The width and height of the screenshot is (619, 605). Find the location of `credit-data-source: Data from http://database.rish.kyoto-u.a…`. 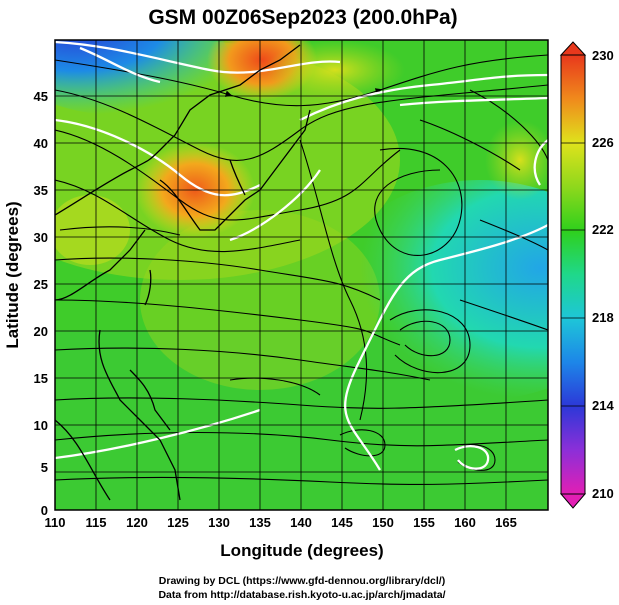

credit-data-source: Data from http://database.rish.kyoto-u.a… is located at coordinates (301, 595).